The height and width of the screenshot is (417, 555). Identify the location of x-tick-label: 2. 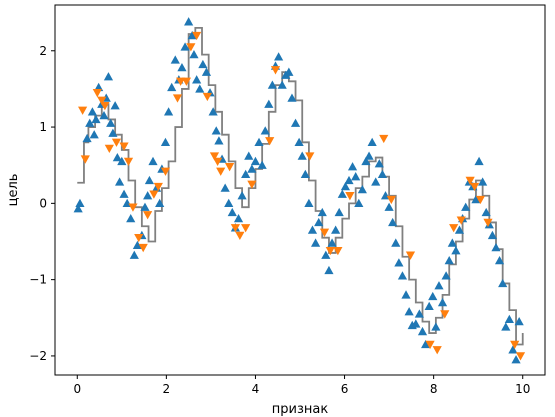
(167, 389).